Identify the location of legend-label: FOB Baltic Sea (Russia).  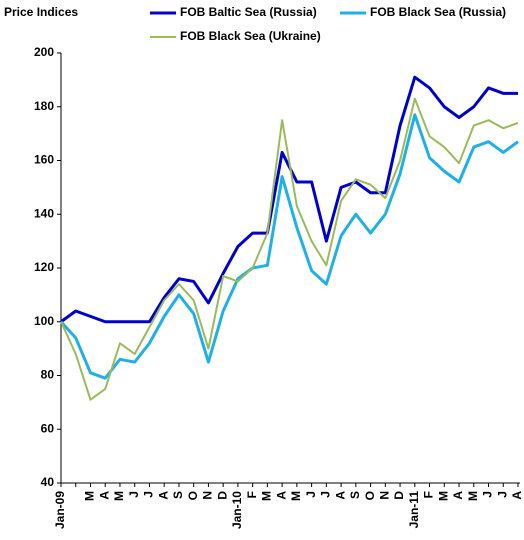
(248, 12).